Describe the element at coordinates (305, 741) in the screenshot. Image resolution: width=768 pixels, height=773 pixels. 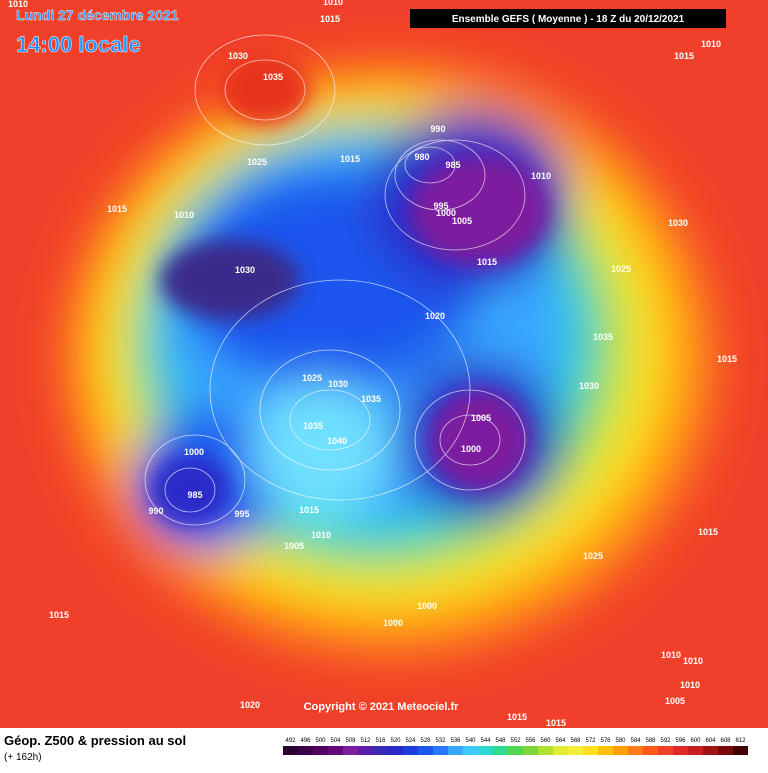
I see `scale-label: 496` at that location.